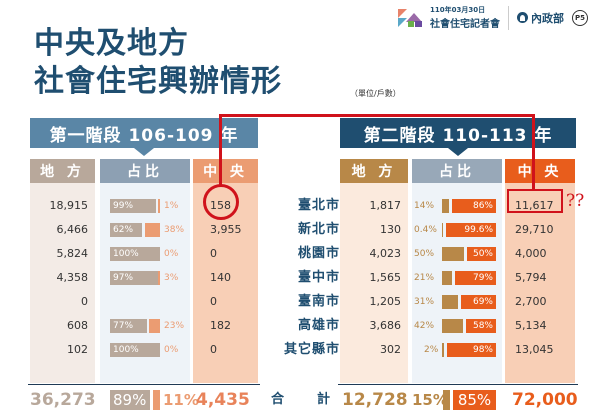  Describe the element at coordinates (385, 253) in the screenshot. I see `p2-local-value: 4,023` at that location.